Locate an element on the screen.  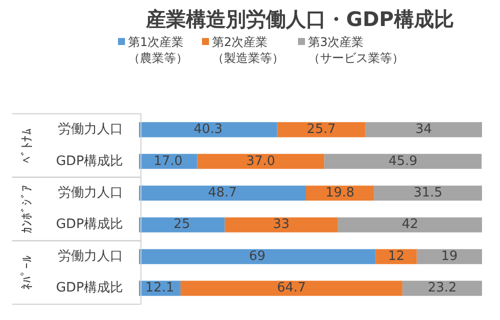
data-label: 34 is located at coordinates (423, 130).